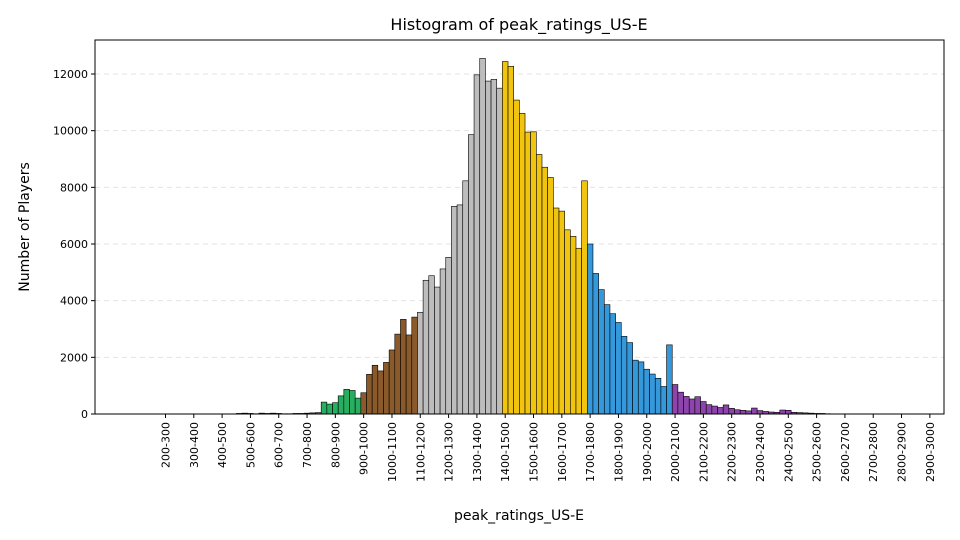  Describe the element at coordinates (590, 452) in the screenshot. I see `x-tick-label: 1700-1800` at that location.